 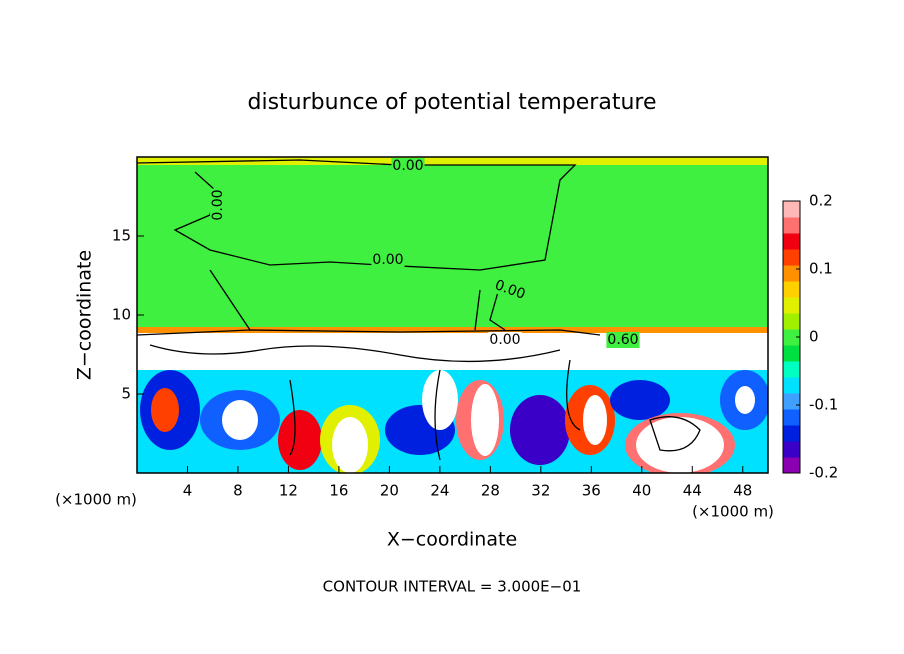 I want to click on x-tick-label: 16, so click(x=338, y=491).